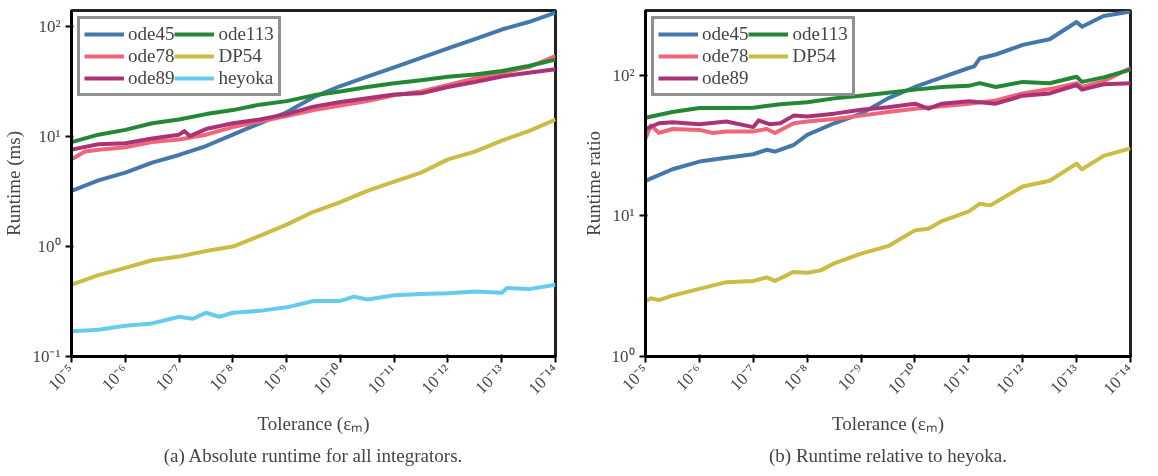 This screenshot has width=1158, height=476. What do you see at coordinates (313, 455) in the screenshot?
I see `text: (a) Absolute runtime for all integrators.` at bounding box center [313, 455].